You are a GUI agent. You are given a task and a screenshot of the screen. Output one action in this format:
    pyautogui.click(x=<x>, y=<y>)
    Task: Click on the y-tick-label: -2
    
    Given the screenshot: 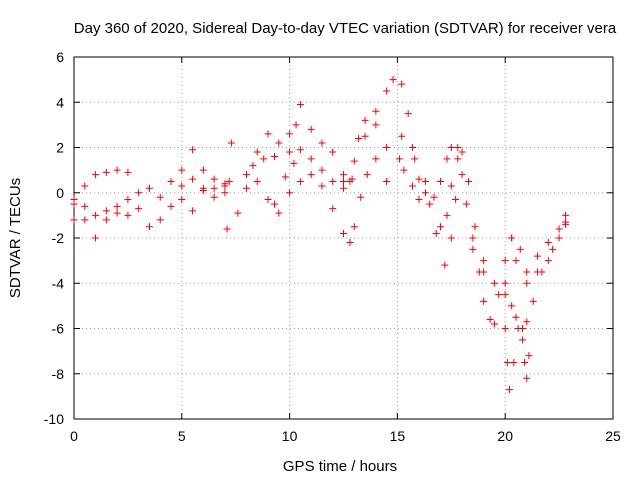 What is the action you would take?
    pyautogui.click(x=58, y=238)
    